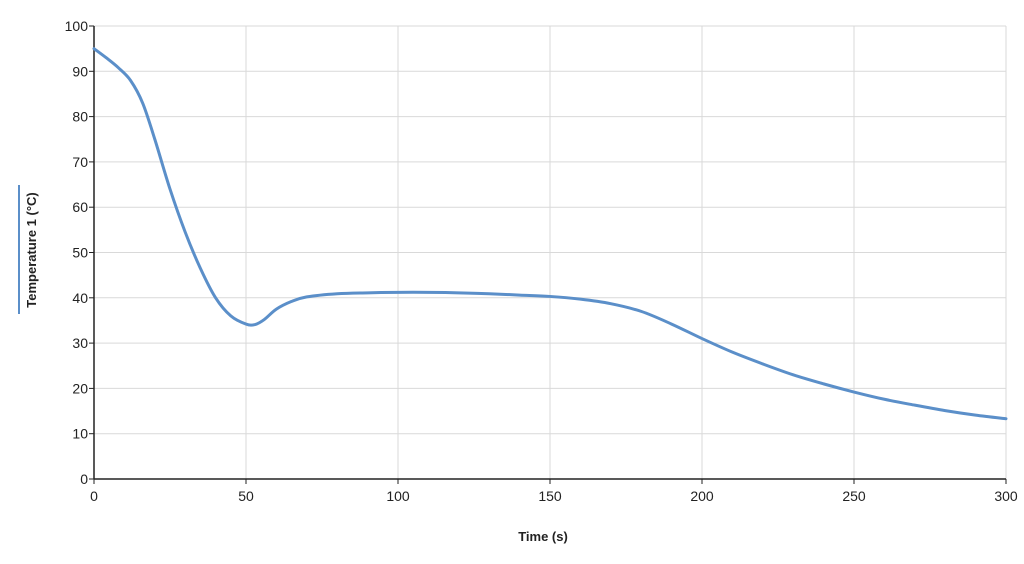 This screenshot has width=1024, height=564. I want to click on x-tick-label: 200, so click(702, 496).